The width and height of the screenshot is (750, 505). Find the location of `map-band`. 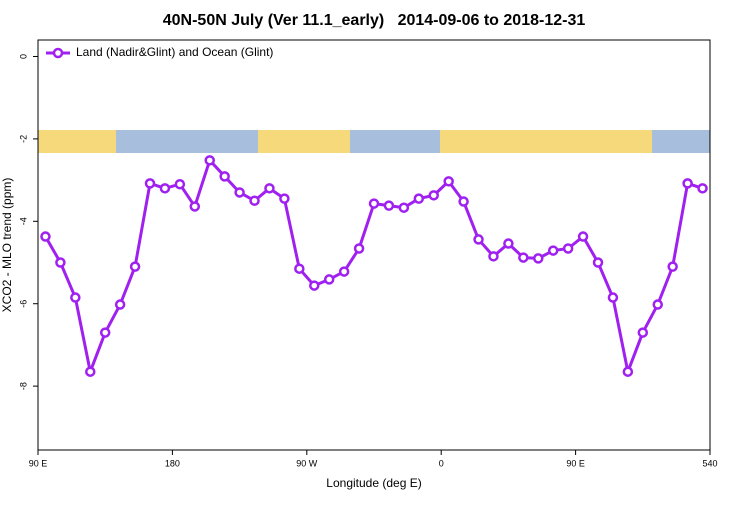

map-band is located at coordinates (374, 141).